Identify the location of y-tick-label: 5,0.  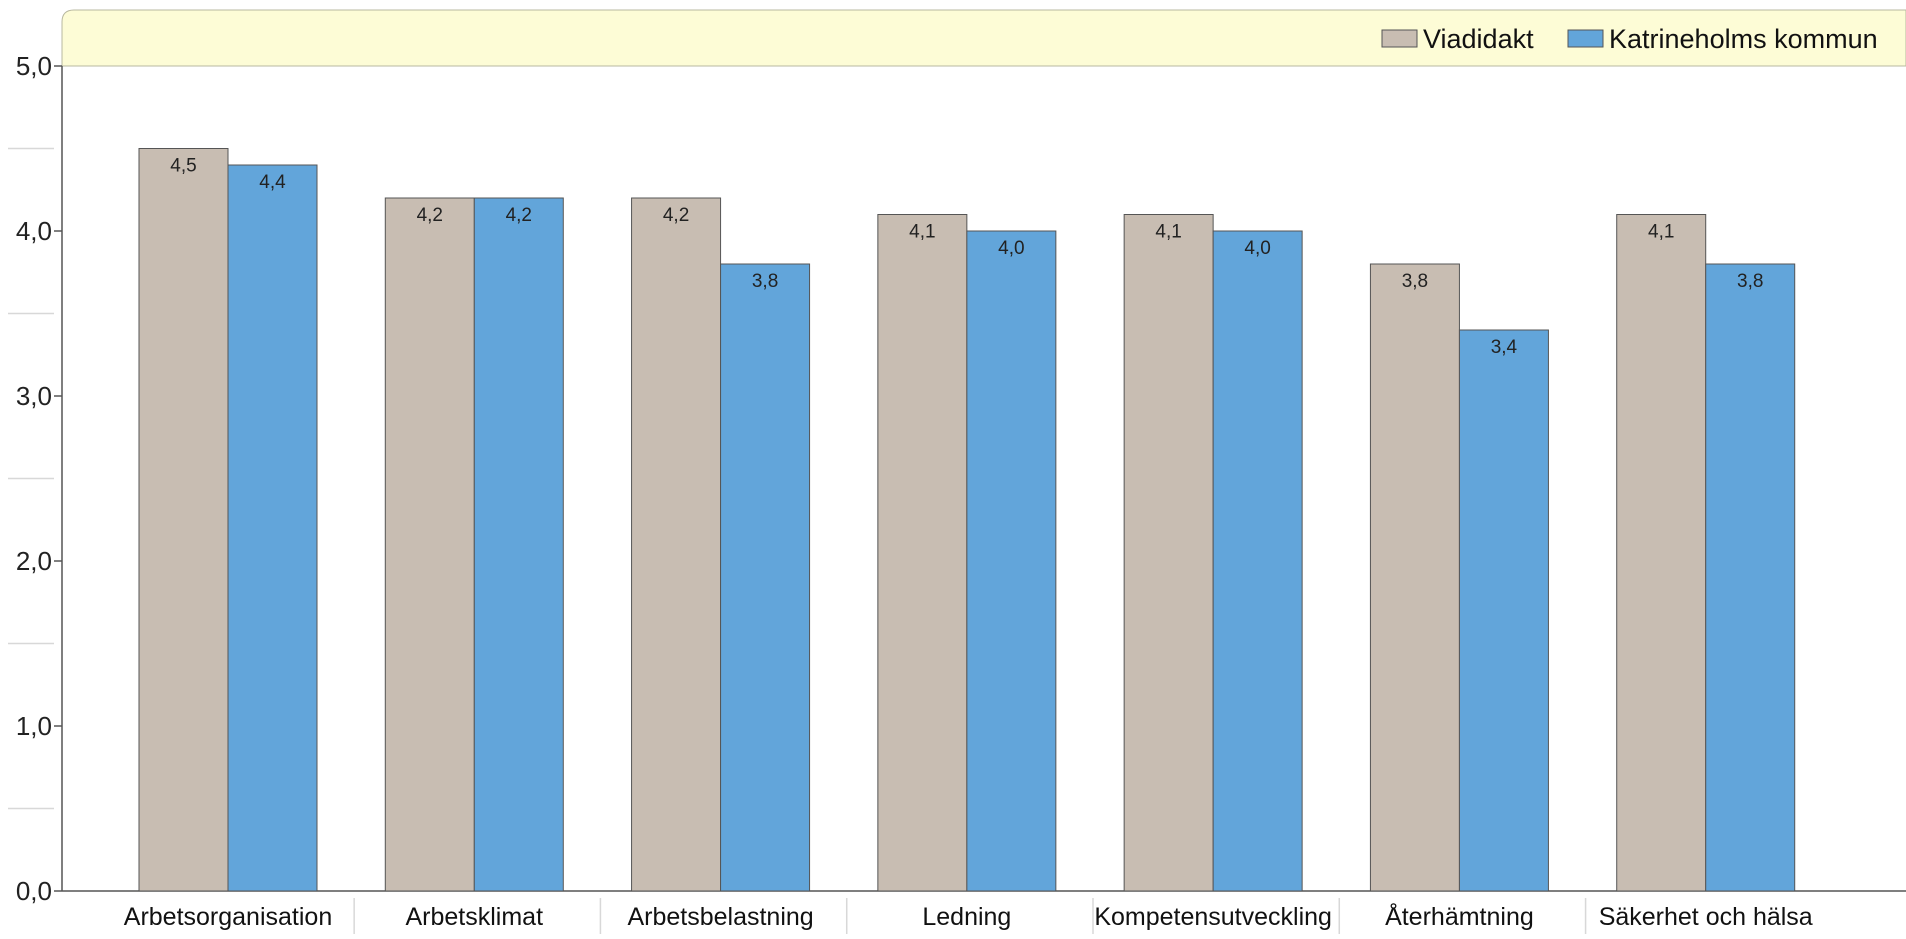
(34, 66).